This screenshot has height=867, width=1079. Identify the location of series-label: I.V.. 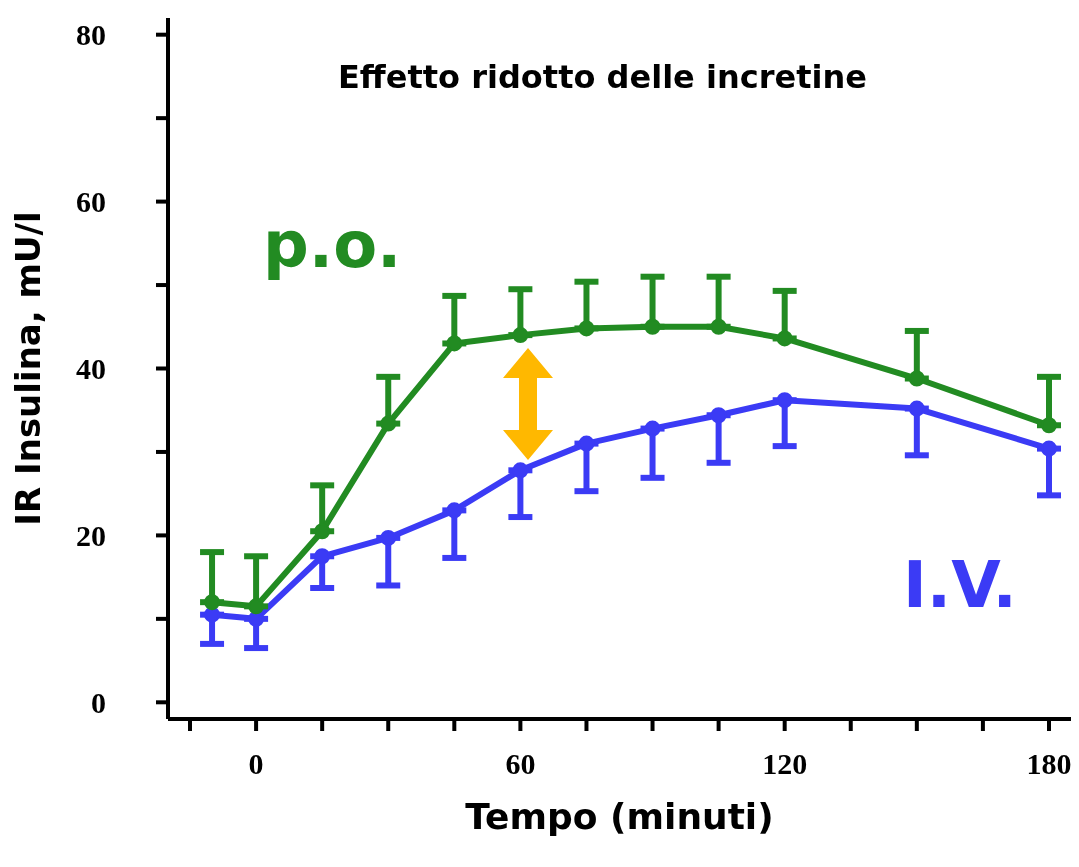
(960, 585).